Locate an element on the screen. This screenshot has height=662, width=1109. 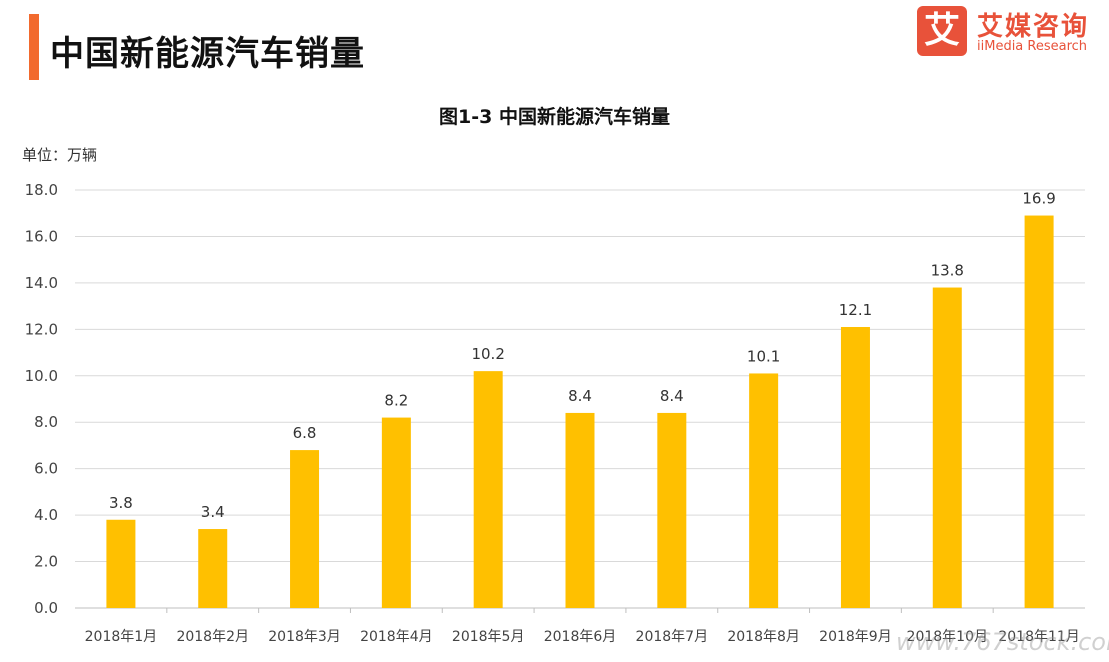
y-tick-label: 8.0 is located at coordinates (46, 422).